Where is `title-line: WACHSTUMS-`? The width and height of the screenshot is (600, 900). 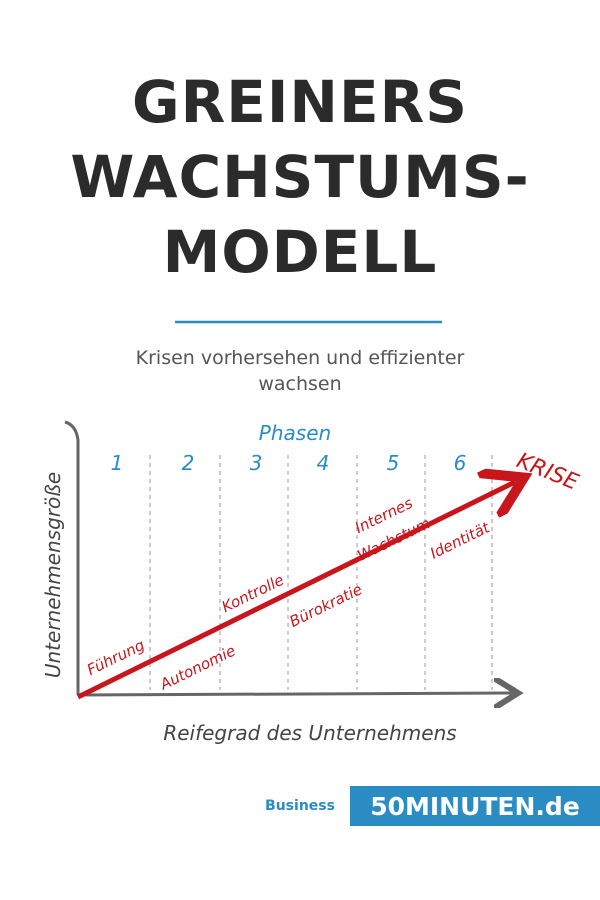
title-line: WACHSTUMS- is located at coordinates (299, 177).